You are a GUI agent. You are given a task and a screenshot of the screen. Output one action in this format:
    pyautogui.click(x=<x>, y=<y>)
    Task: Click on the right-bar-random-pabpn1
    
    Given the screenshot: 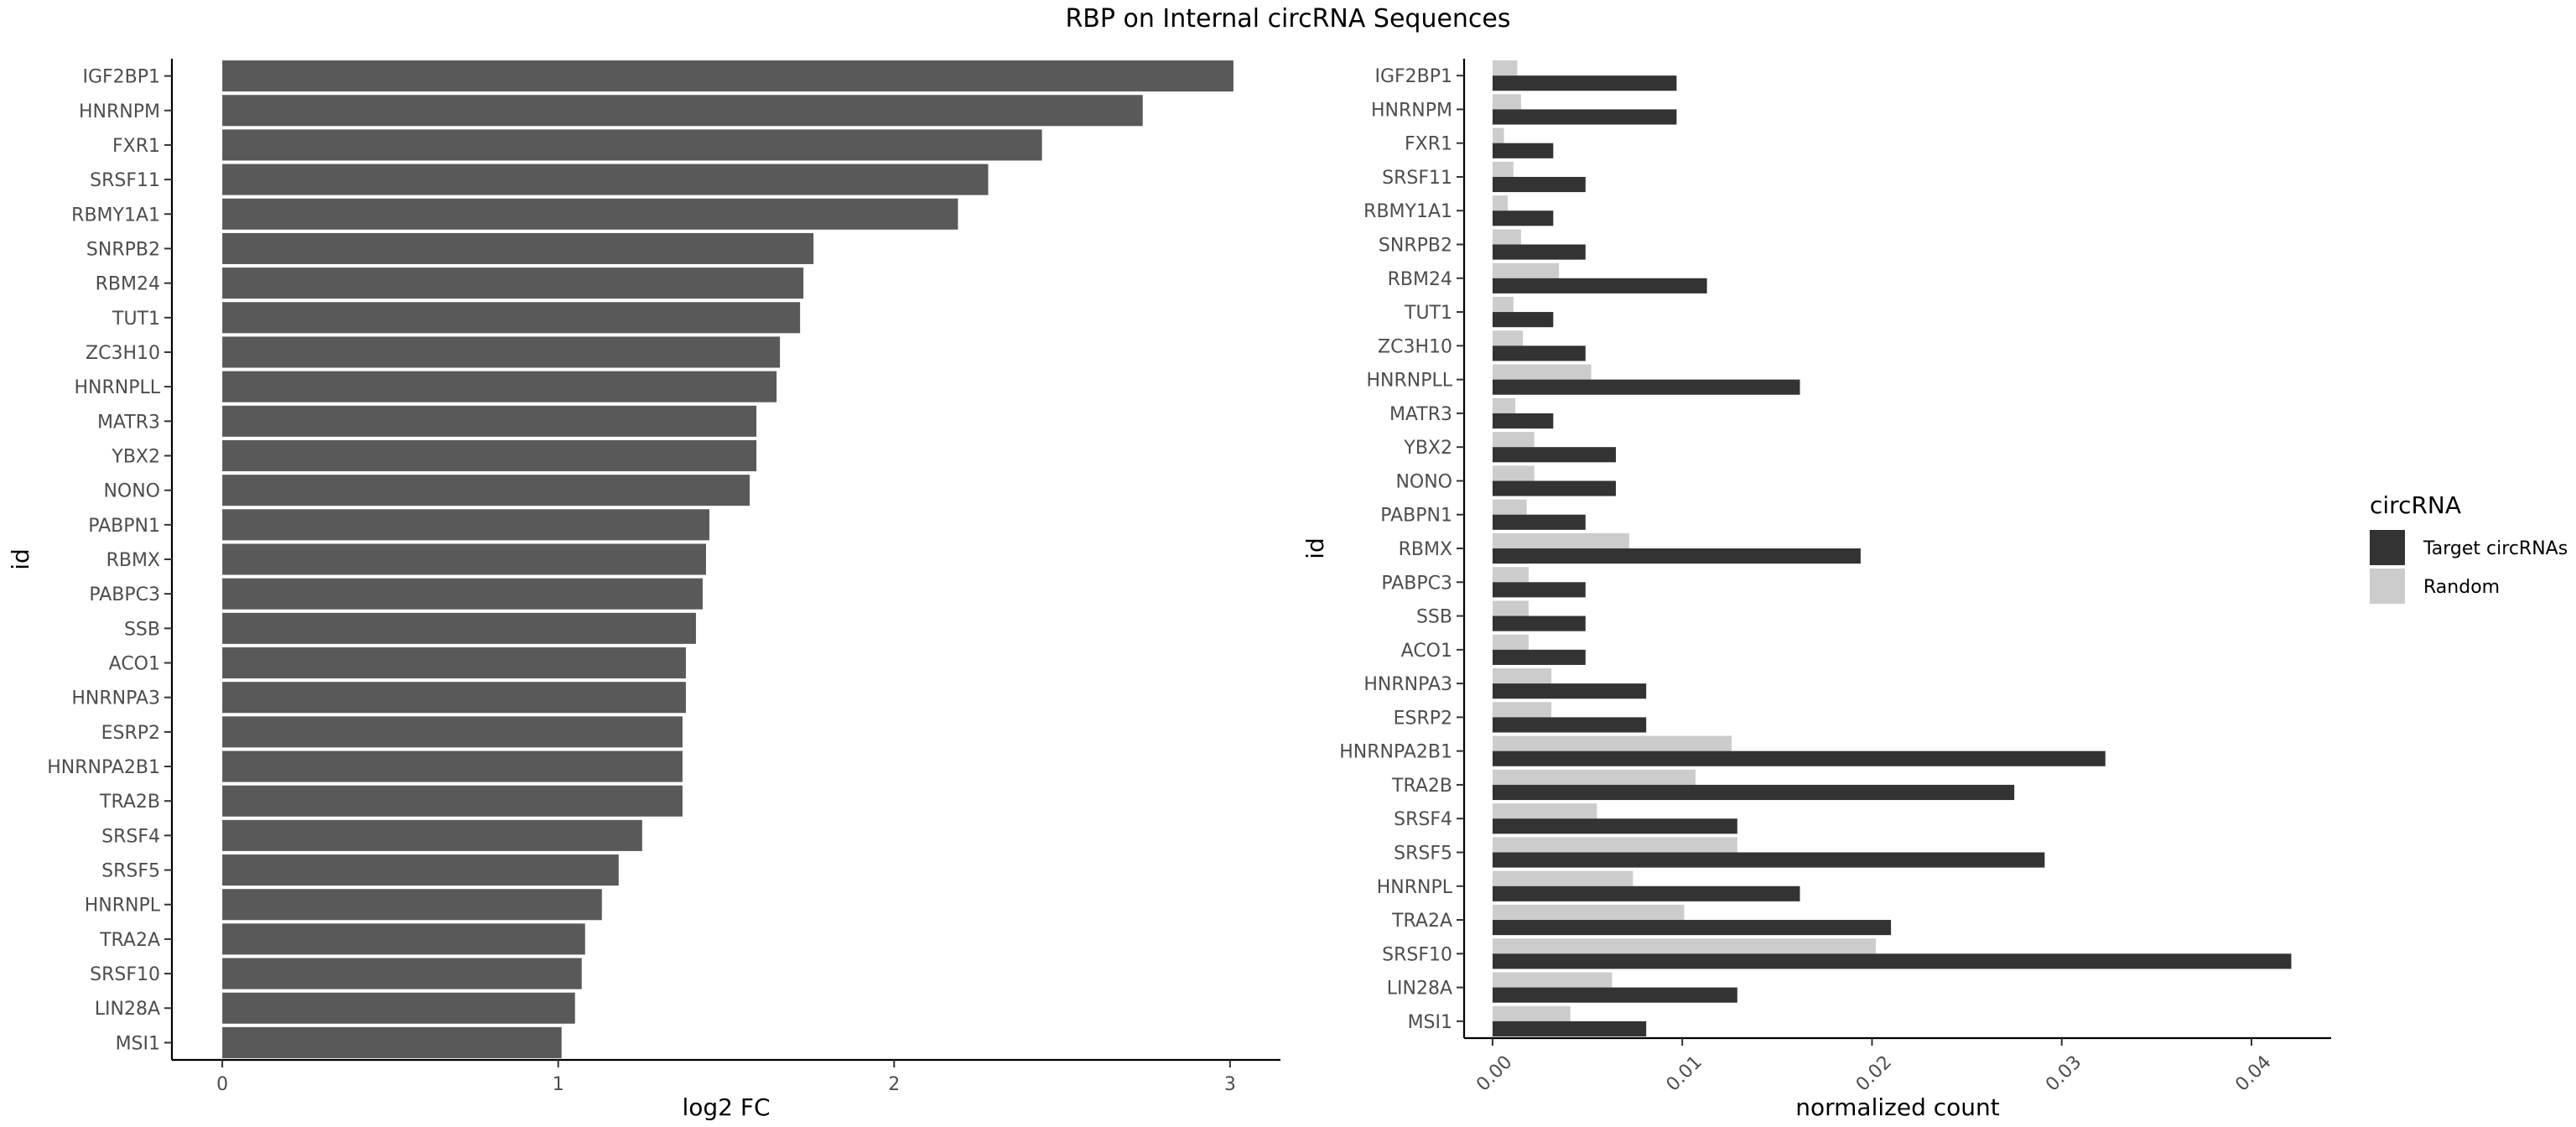 What is the action you would take?
    pyautogui.click(x=1509, y=507)
    